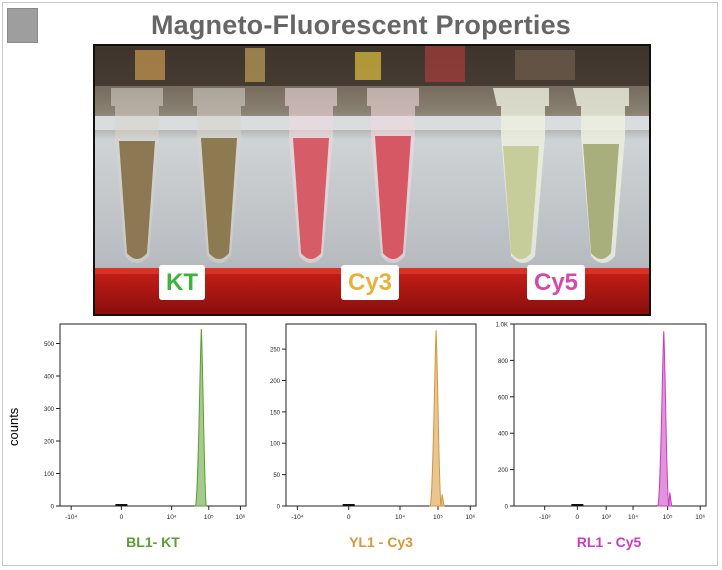  What do you see at coordinates (503, 398) in the screenshot?
I see `y-tick-label: 600` at bounding box center [503, 398].